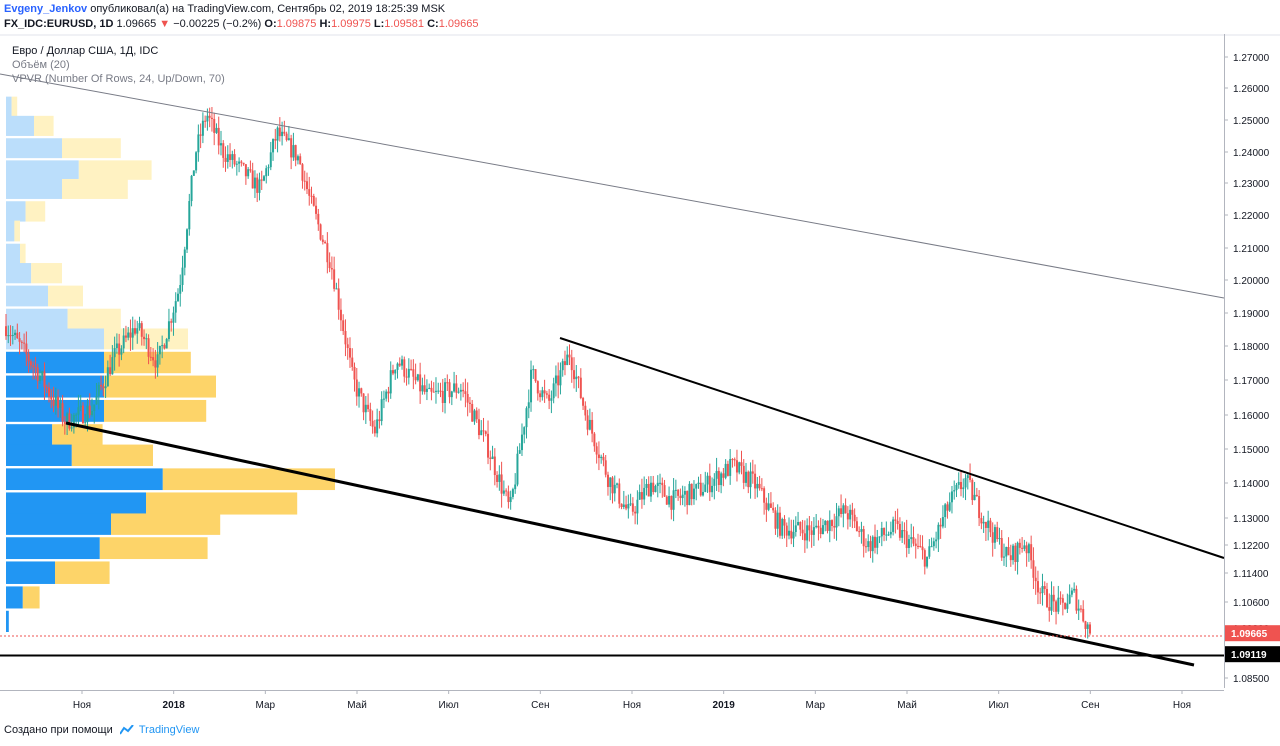 This screenshot has width=1280, height=746. I want to click on legend-volume: Объём (20), so click(41, 65).